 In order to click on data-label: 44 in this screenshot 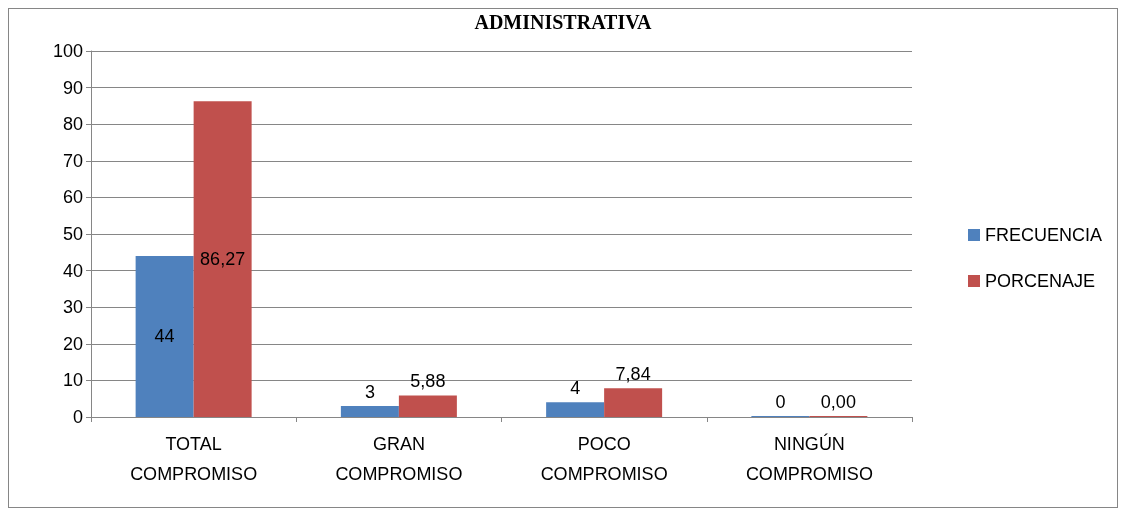, I will do `click(164, 336)`.